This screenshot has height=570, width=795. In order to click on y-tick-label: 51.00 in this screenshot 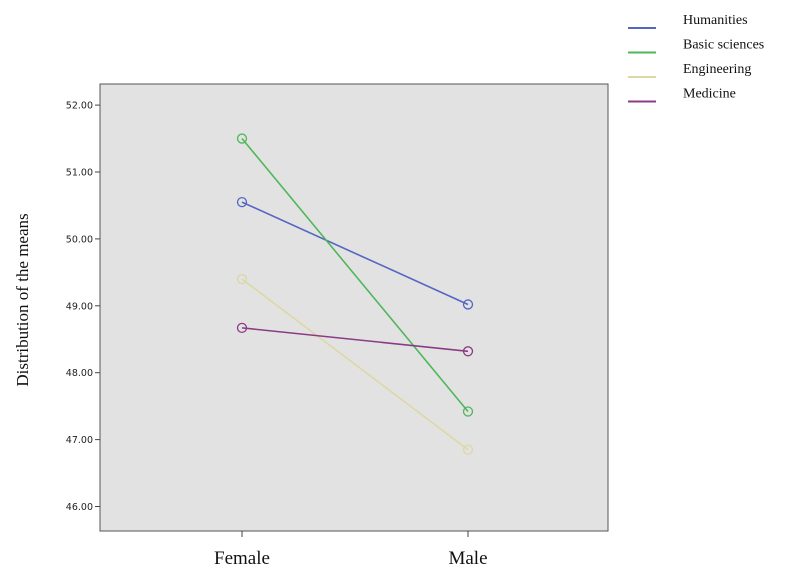, I will do `click(79, 173)`.